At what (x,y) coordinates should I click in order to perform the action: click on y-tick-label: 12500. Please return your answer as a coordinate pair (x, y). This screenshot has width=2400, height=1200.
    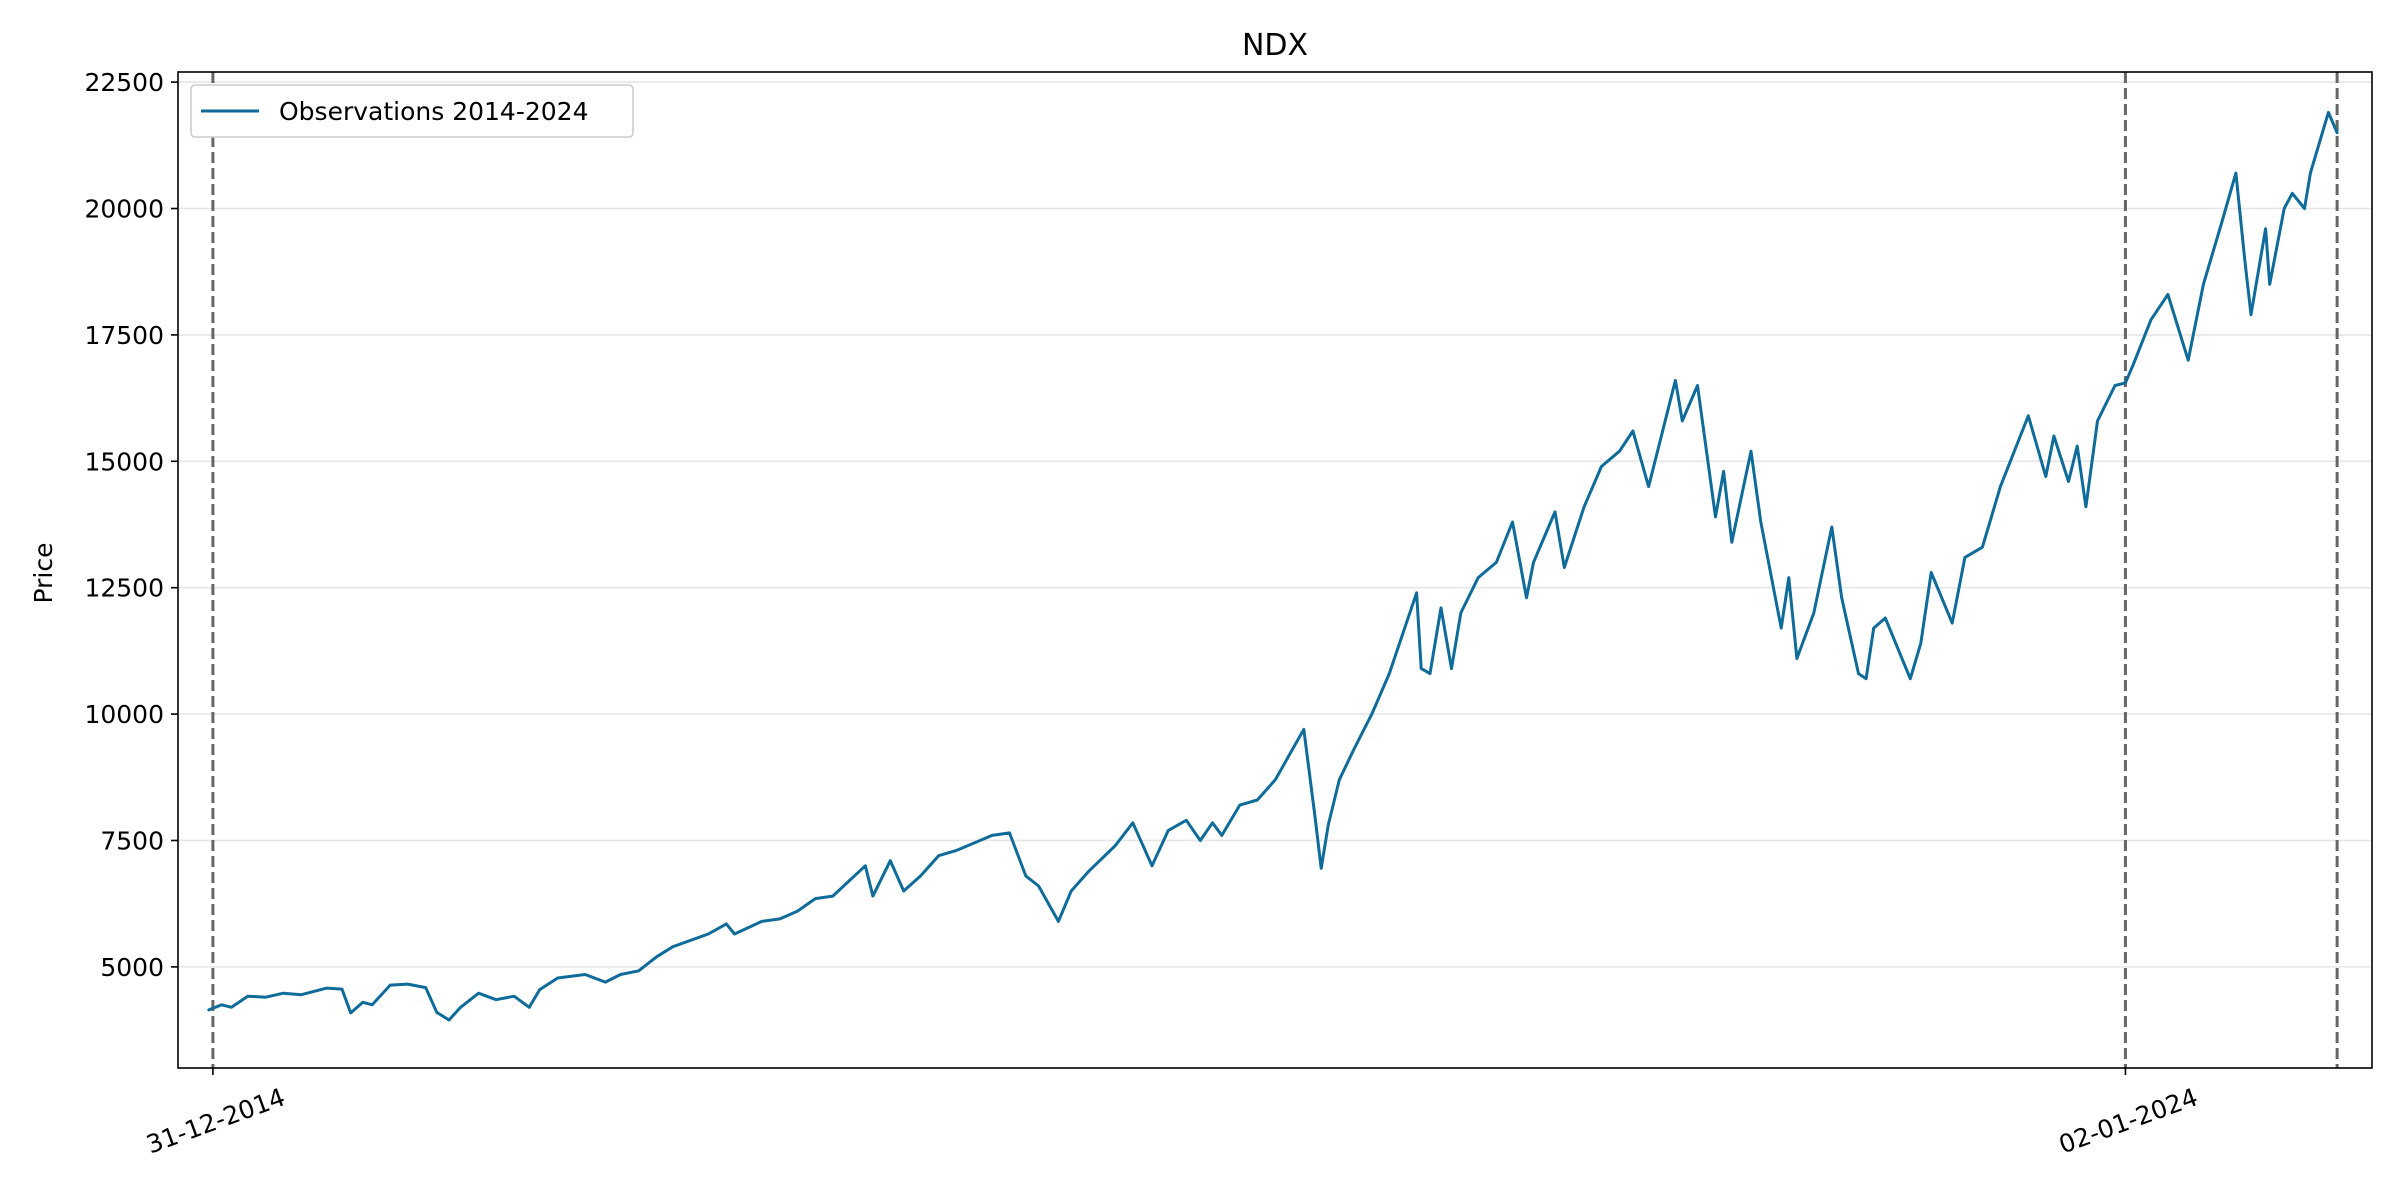
    Looking at the image, I should click on (124, 588).